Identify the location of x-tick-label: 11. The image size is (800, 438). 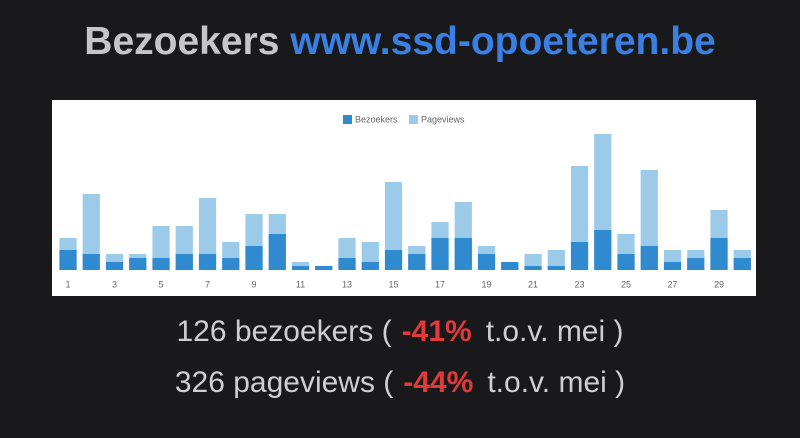
(300, 284).